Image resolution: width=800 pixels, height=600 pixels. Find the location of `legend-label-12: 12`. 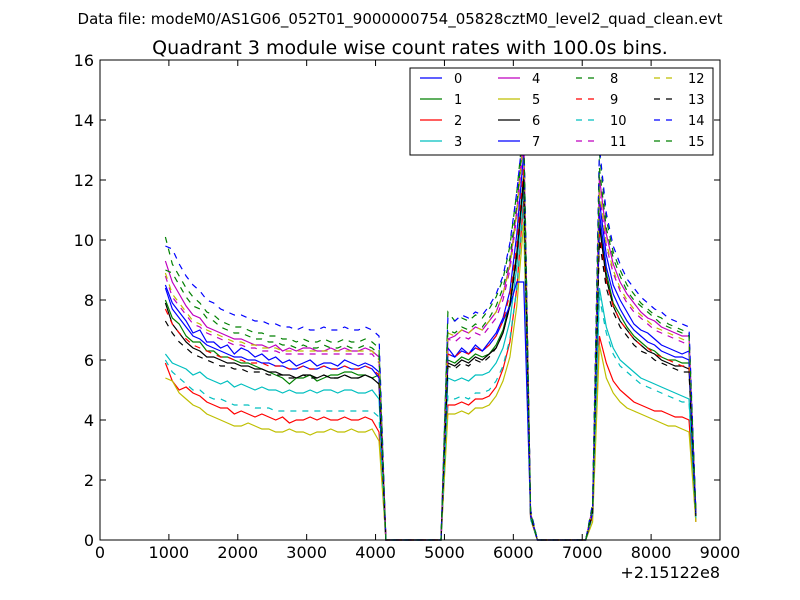

legend-label-12: 12 is located at coordinates (696, 79).